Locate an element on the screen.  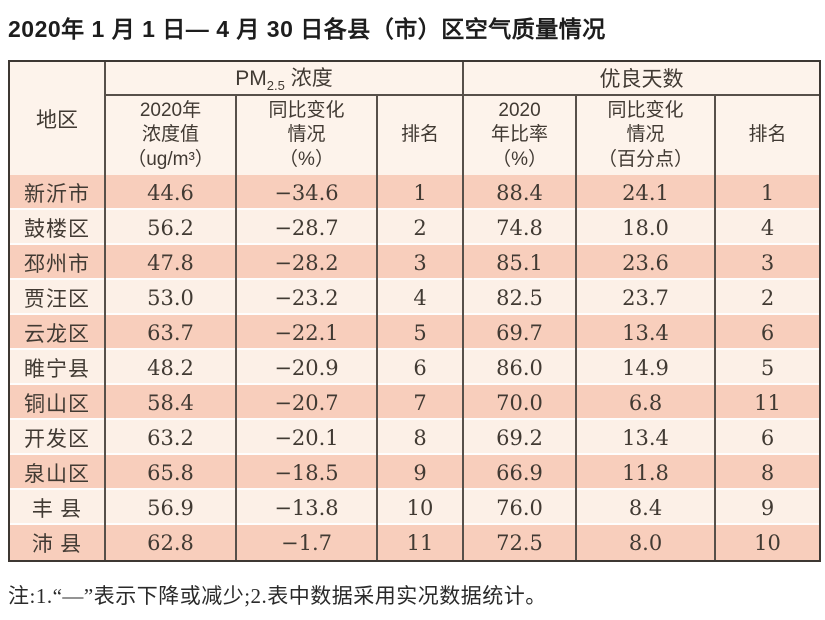
table-row: 泉山区 65.8 −18.5 9 66.9 11.8 8 is located at coordinates (415, 472).